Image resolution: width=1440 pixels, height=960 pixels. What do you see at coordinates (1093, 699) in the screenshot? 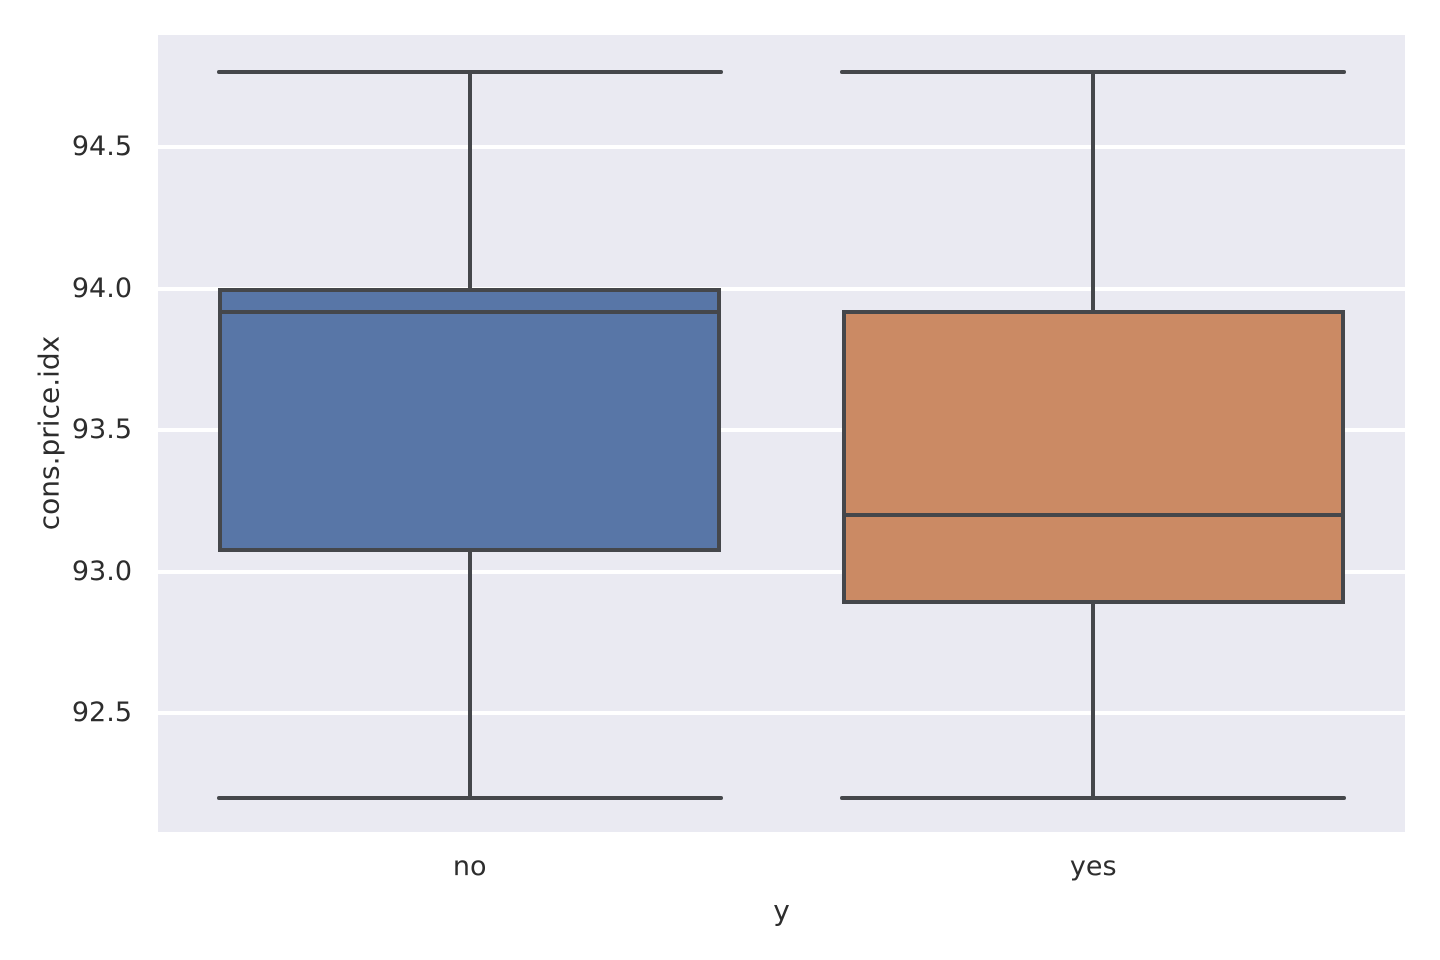
I see `whisker-lower-yes` at bounding box center [1093, 699].